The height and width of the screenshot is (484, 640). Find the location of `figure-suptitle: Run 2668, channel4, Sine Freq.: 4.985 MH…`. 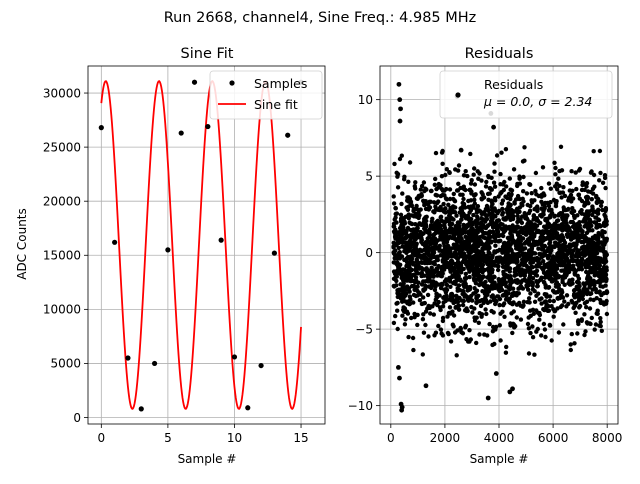

figure-suptitle: Run 2668, channel4, Sine Freq.: 4.985 MH… is located at coordinates (320, 18).